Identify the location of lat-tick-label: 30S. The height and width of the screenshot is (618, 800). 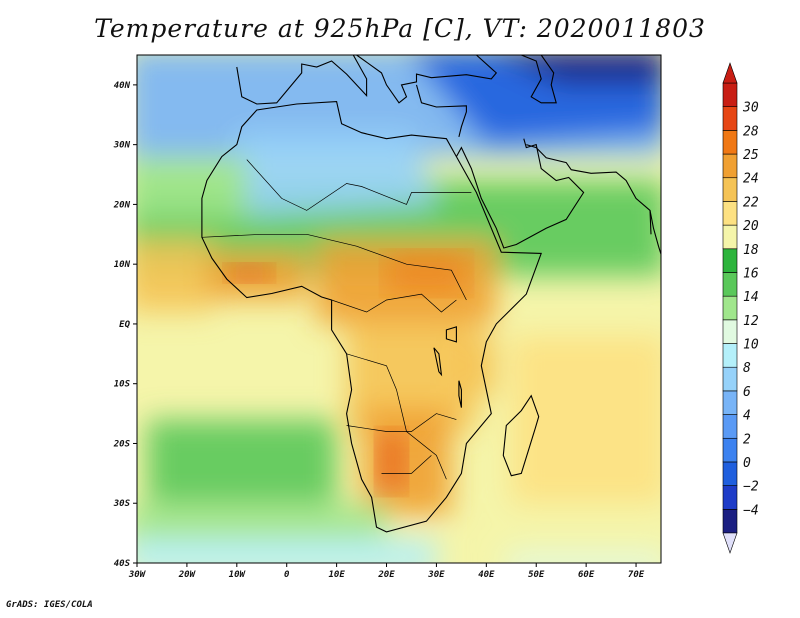
(122, 504).